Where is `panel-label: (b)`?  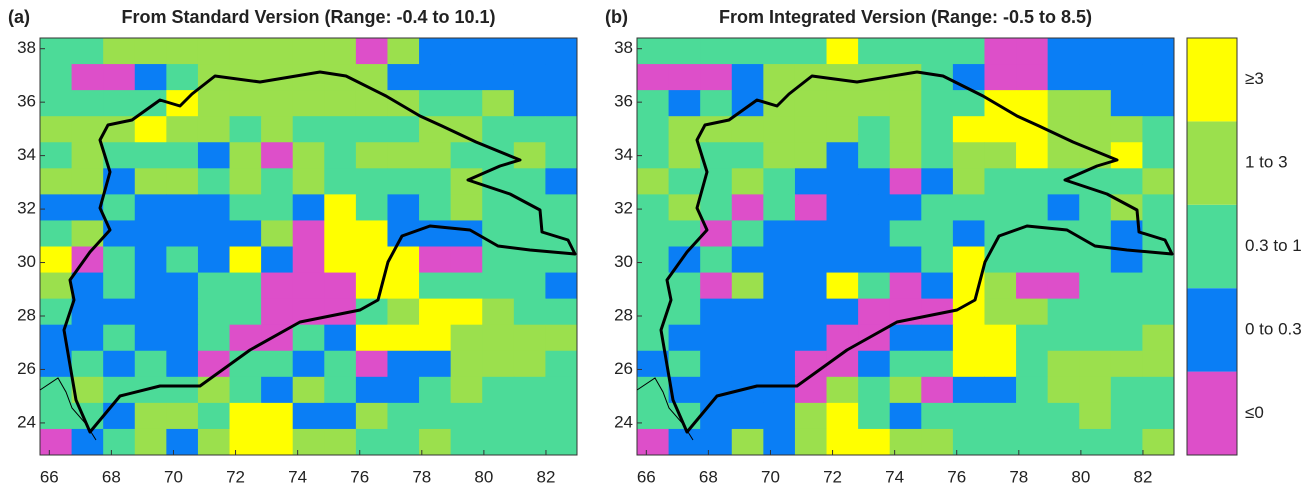
panel-label: (b) is located at coordinates (616, 17).